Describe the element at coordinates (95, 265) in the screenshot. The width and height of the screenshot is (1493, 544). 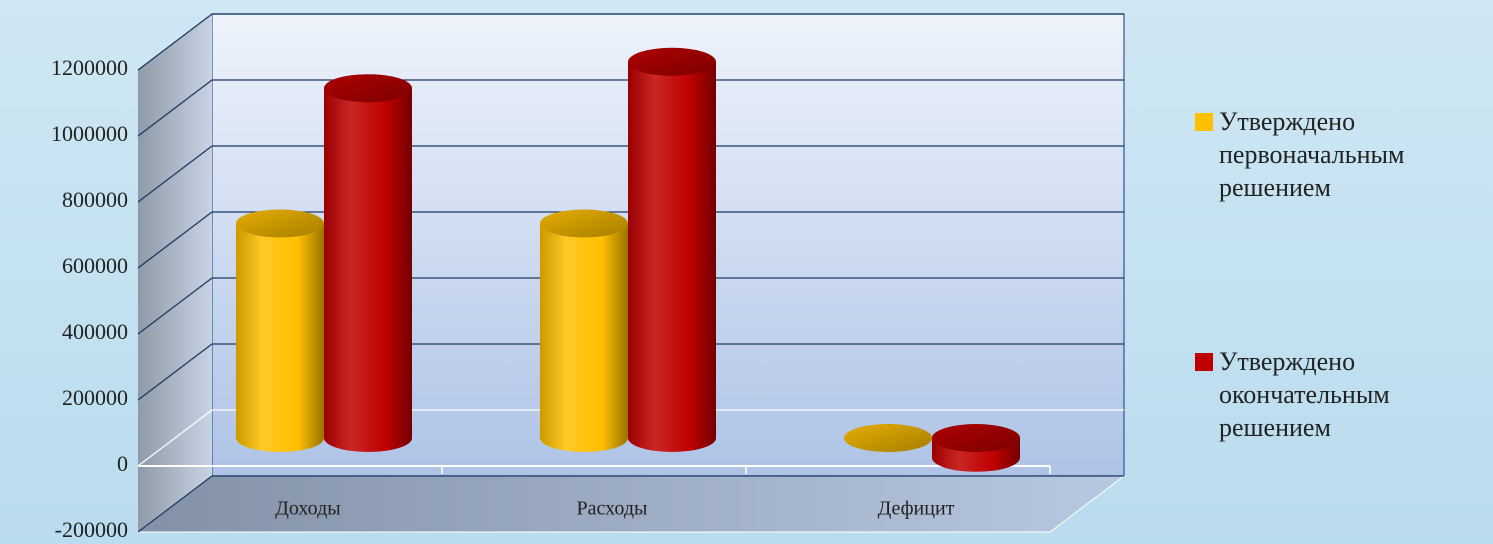
I see `y-tick-label: 600000` at that location.